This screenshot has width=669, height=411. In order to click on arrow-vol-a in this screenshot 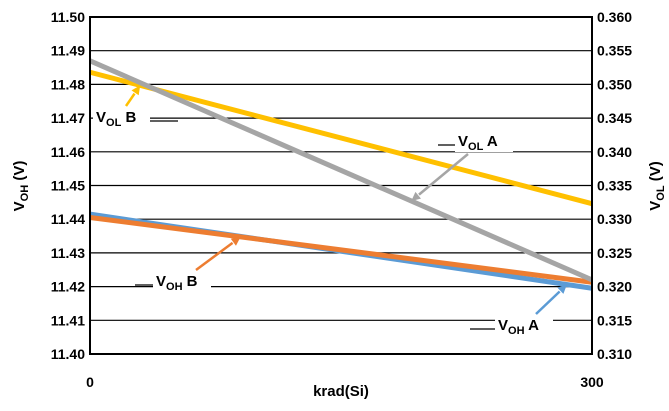, I will do `click(443, 174)`.